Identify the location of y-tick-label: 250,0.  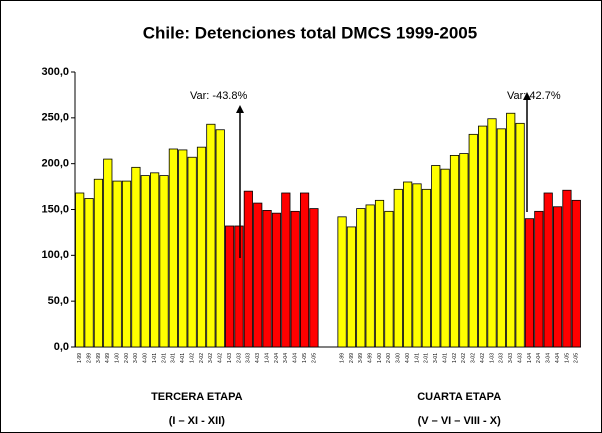
(55, 118).